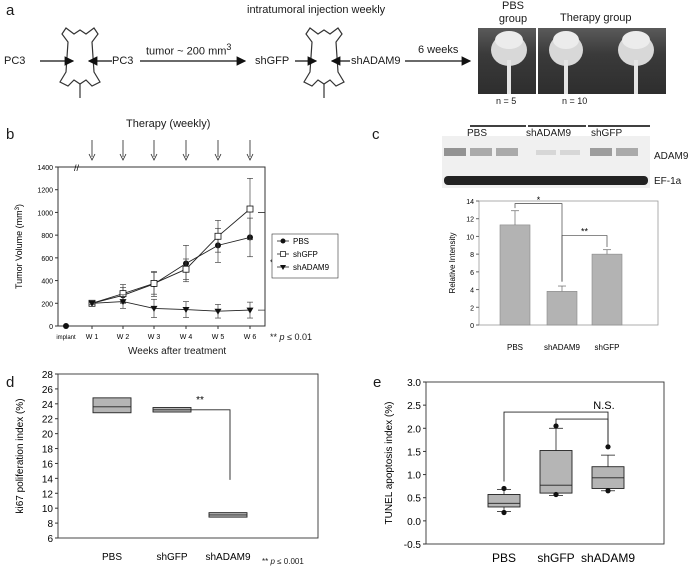  Describe the element at coordinates (51, 327) in the screenshot. I see `chart-b-ytick-label: 0` at that location.